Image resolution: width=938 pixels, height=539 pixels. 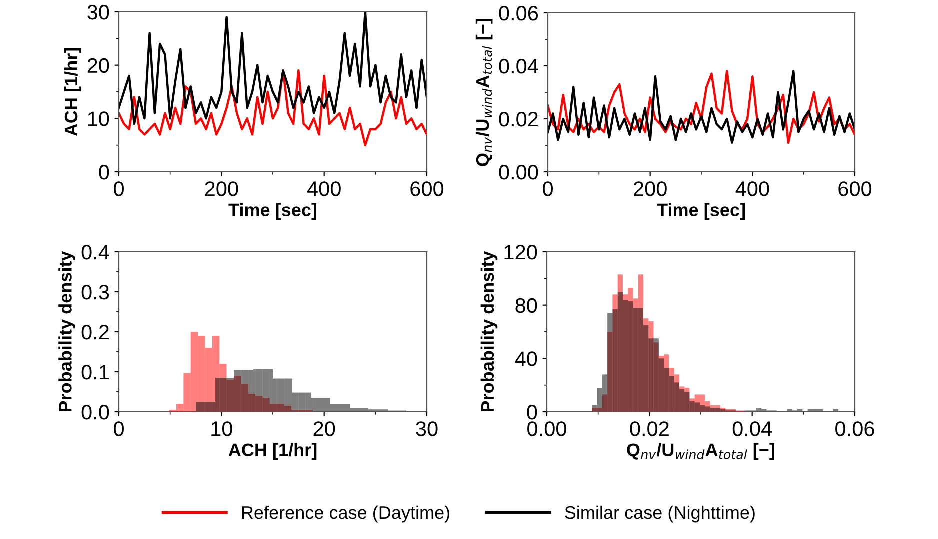 What do you see at coordinates (547, 429) in the screenshot?
I see `x-tick-label: 0.00` at bounding box center [547, 429].